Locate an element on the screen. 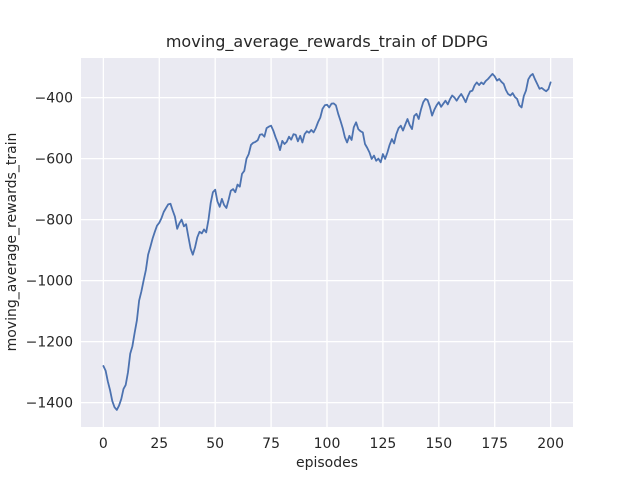 The height and width of the screenshot is (480, 640). x-tick-label: 175 is located at coordinates (494, 444).